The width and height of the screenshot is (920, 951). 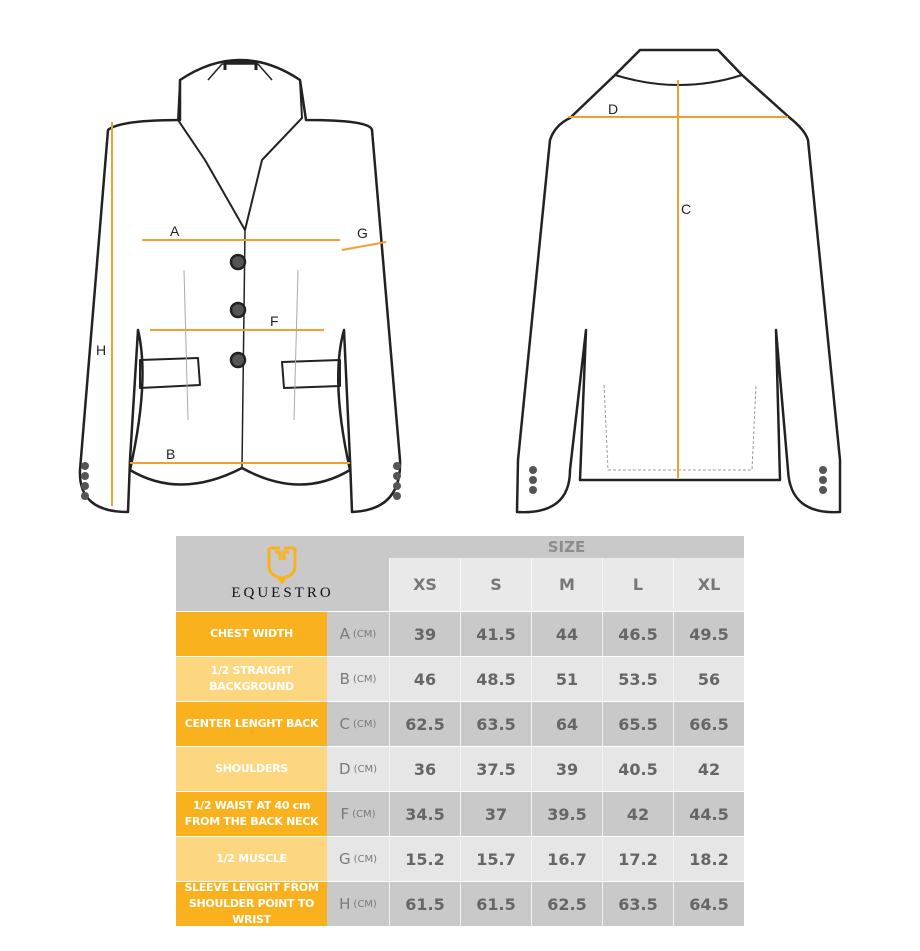 I want to click on size-header-l: L, so click(x=637, y=584).